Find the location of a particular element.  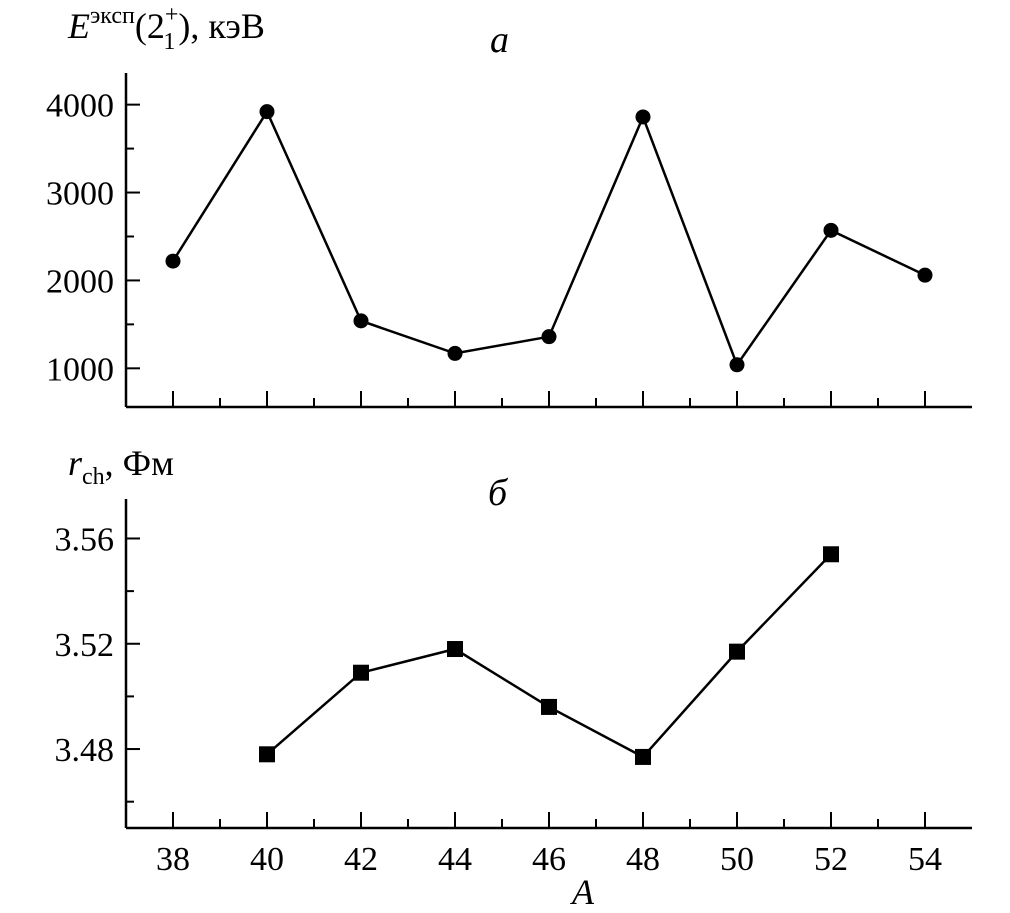

panel-b-y-tick-label: 3.48 is located at coordinates (85, 750).